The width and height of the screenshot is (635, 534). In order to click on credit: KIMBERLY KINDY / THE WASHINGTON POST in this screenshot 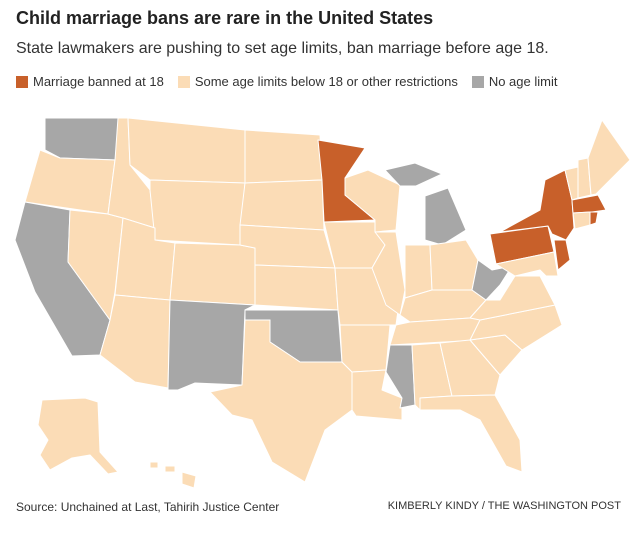, I will do `click(504, 506)`.